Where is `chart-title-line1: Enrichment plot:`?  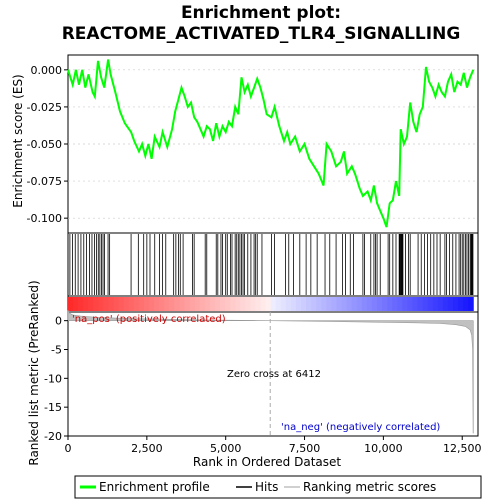 chart-title-line1: Enrichment plot: is located at coordinates (261, 13).